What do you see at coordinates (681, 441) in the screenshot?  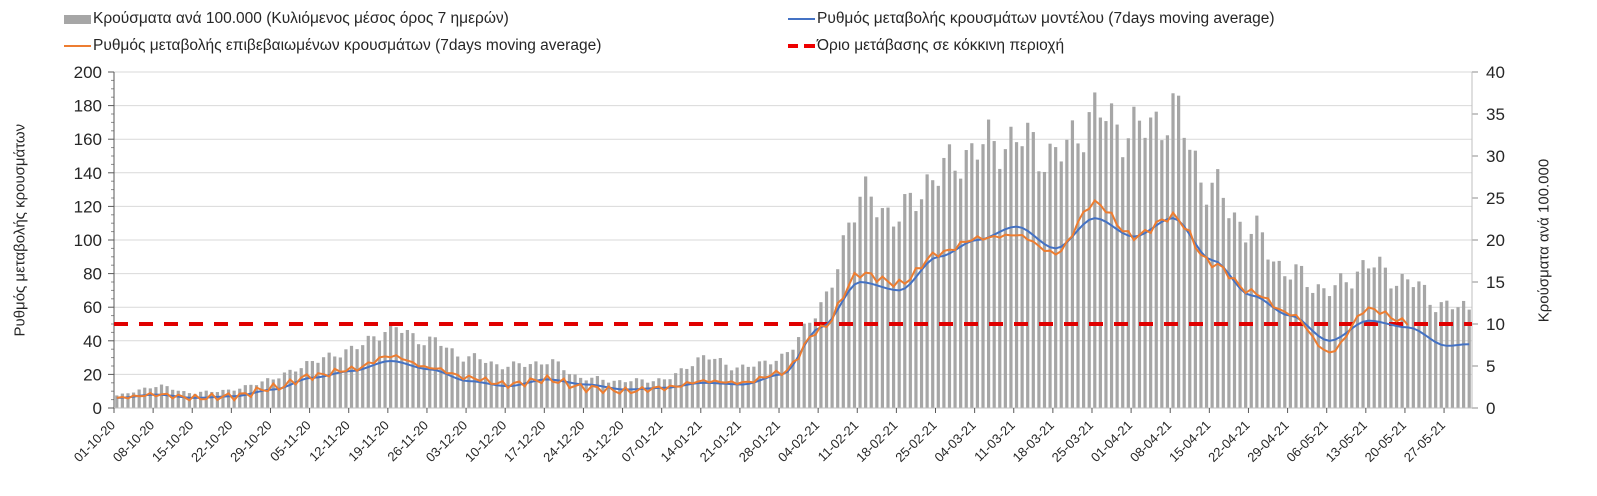 I see `x-tick-label: 14-01-21` at bounding box center [681, 441].